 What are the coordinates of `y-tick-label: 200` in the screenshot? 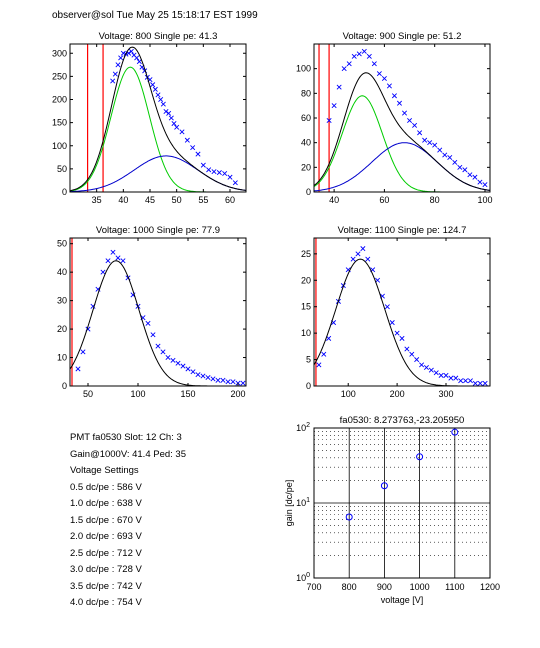 It's located at (59, 100).